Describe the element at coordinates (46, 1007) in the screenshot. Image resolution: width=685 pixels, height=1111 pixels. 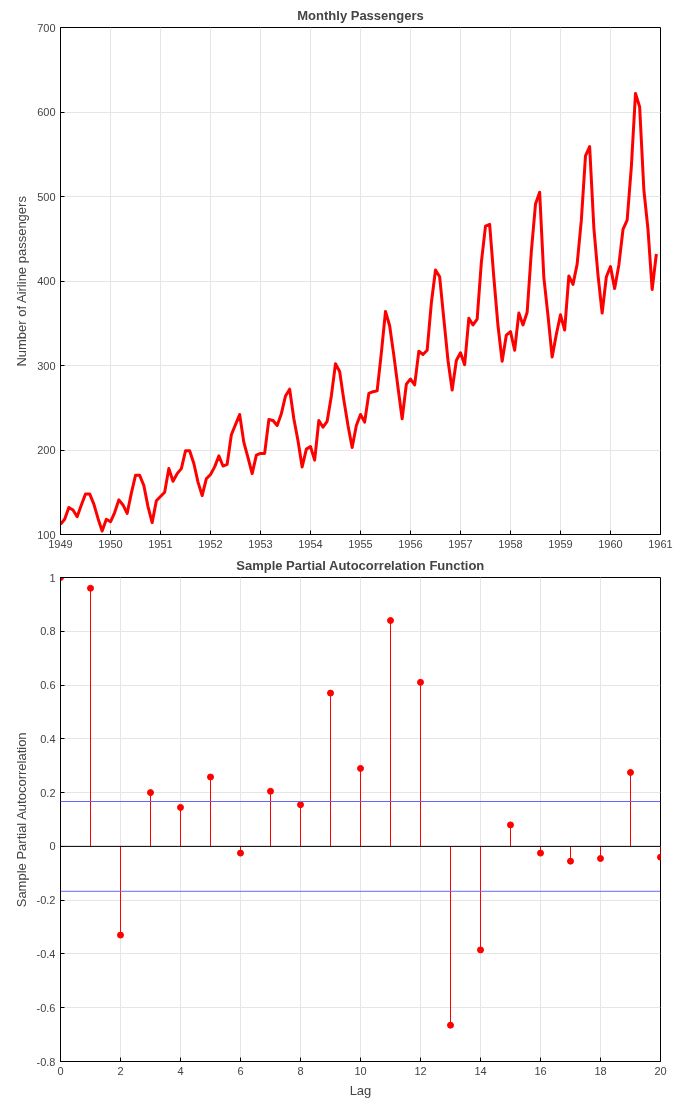
I see `y-tick-label: -0.6` at that location.